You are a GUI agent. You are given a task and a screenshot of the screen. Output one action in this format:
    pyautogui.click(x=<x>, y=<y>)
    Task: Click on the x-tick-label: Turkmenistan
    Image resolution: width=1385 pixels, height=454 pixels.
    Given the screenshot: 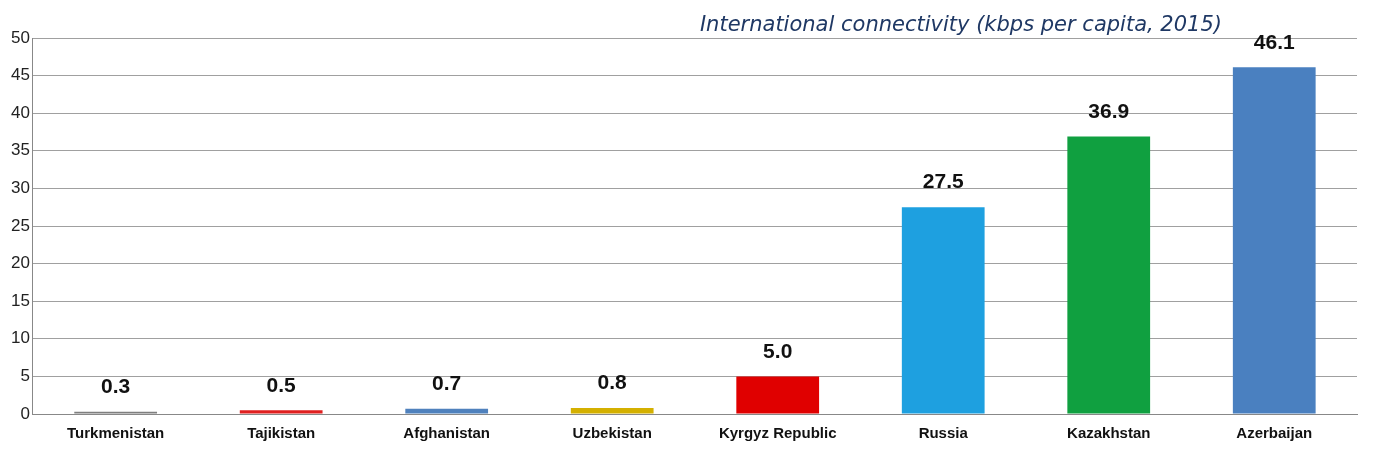 What is the action you would take?
    pyautogui.click(x=116, y=433)
    